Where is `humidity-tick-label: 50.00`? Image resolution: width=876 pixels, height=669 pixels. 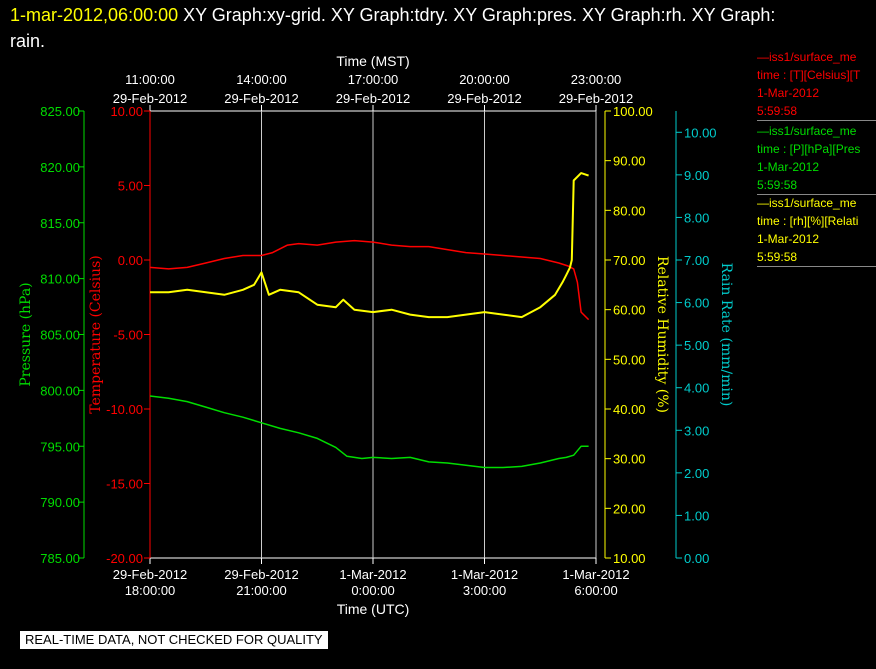 humidity-tick-label: 50.00 is located at coordinates (629, 359).